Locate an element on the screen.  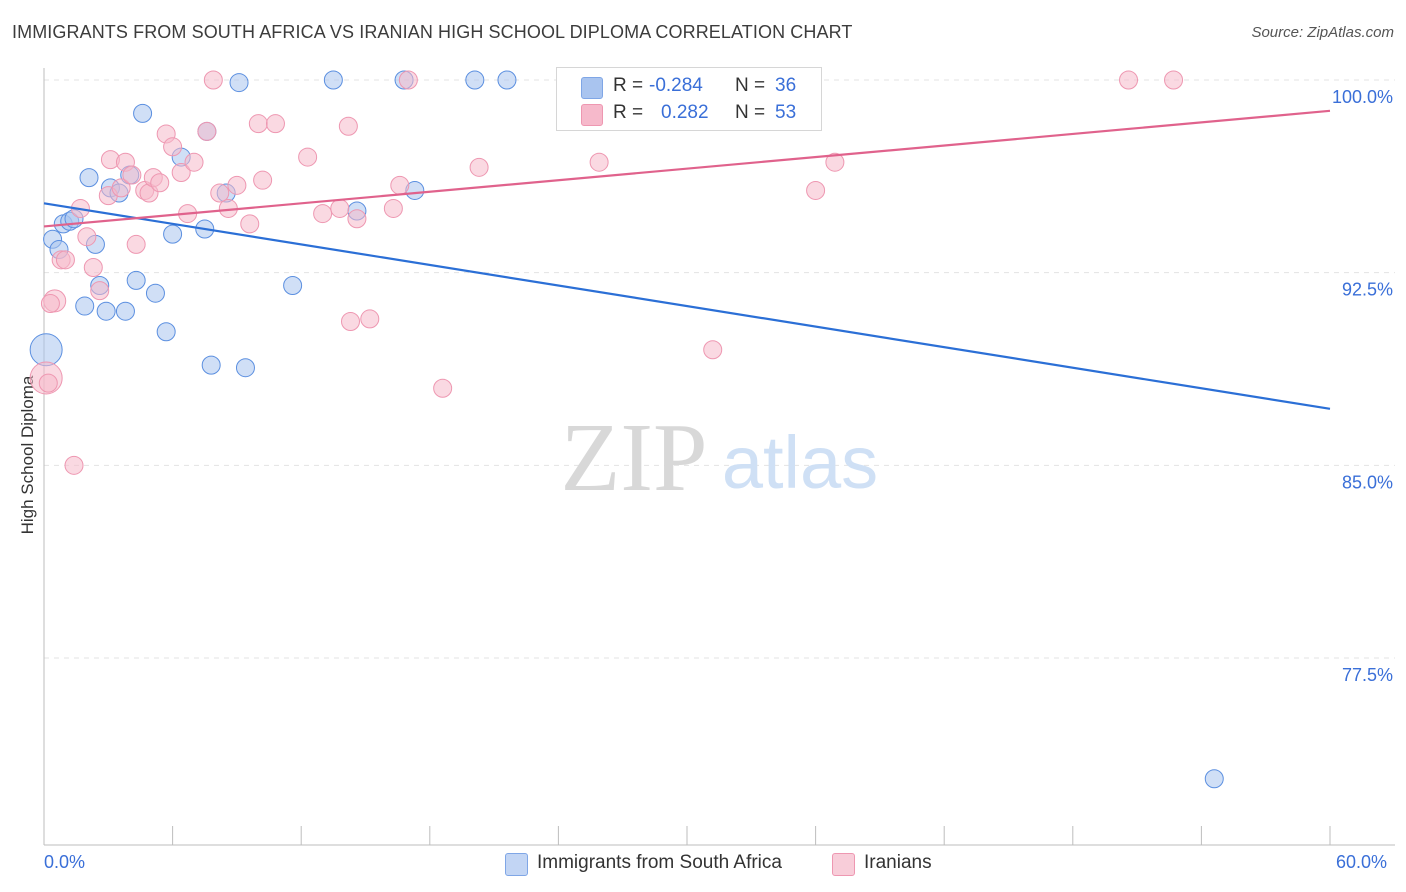
legend-swatch-south-africa is located at coordinates (592, 88).